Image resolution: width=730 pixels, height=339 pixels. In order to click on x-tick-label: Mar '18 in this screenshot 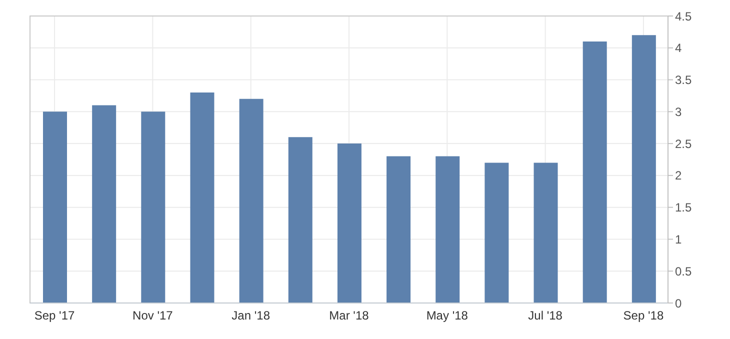, I will do `click(349, 315)`.